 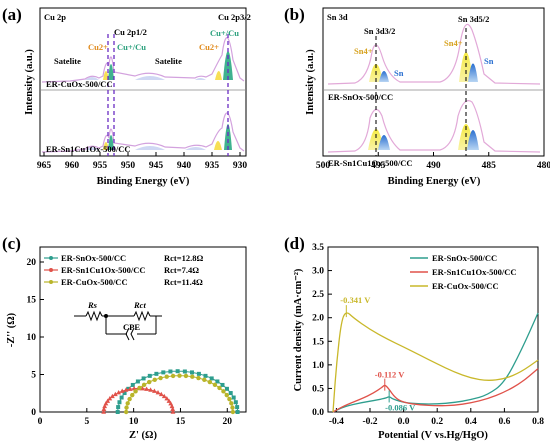 What do you see at coordinates (390, 375) in the screenshot?
I see `panel-d-peak-label: -0.112 V` at bounding box center [390, 375].